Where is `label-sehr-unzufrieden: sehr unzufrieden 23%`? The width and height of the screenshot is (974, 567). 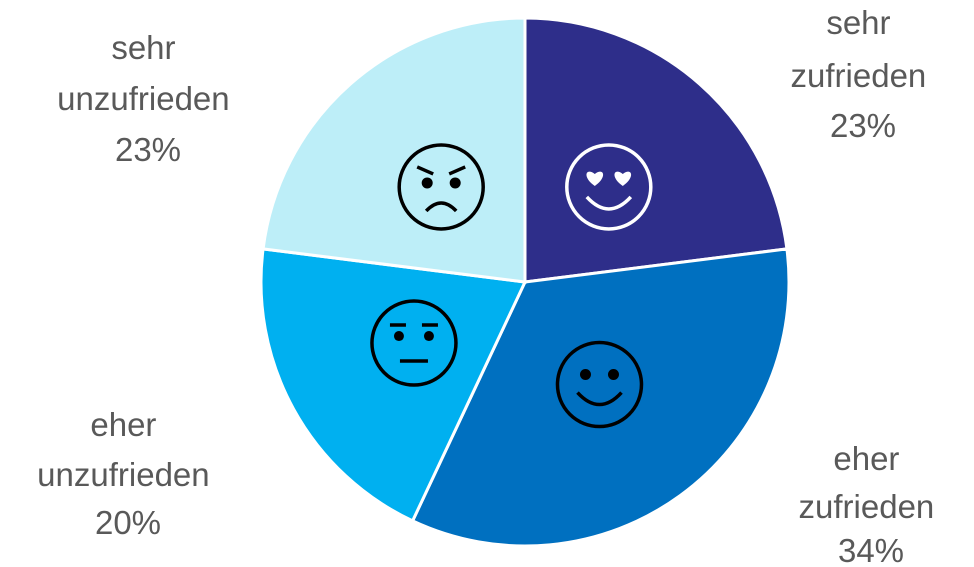
label-sehr-unzufrieden: sehr unzufrieden 23% is located at coordinates (148, 98).